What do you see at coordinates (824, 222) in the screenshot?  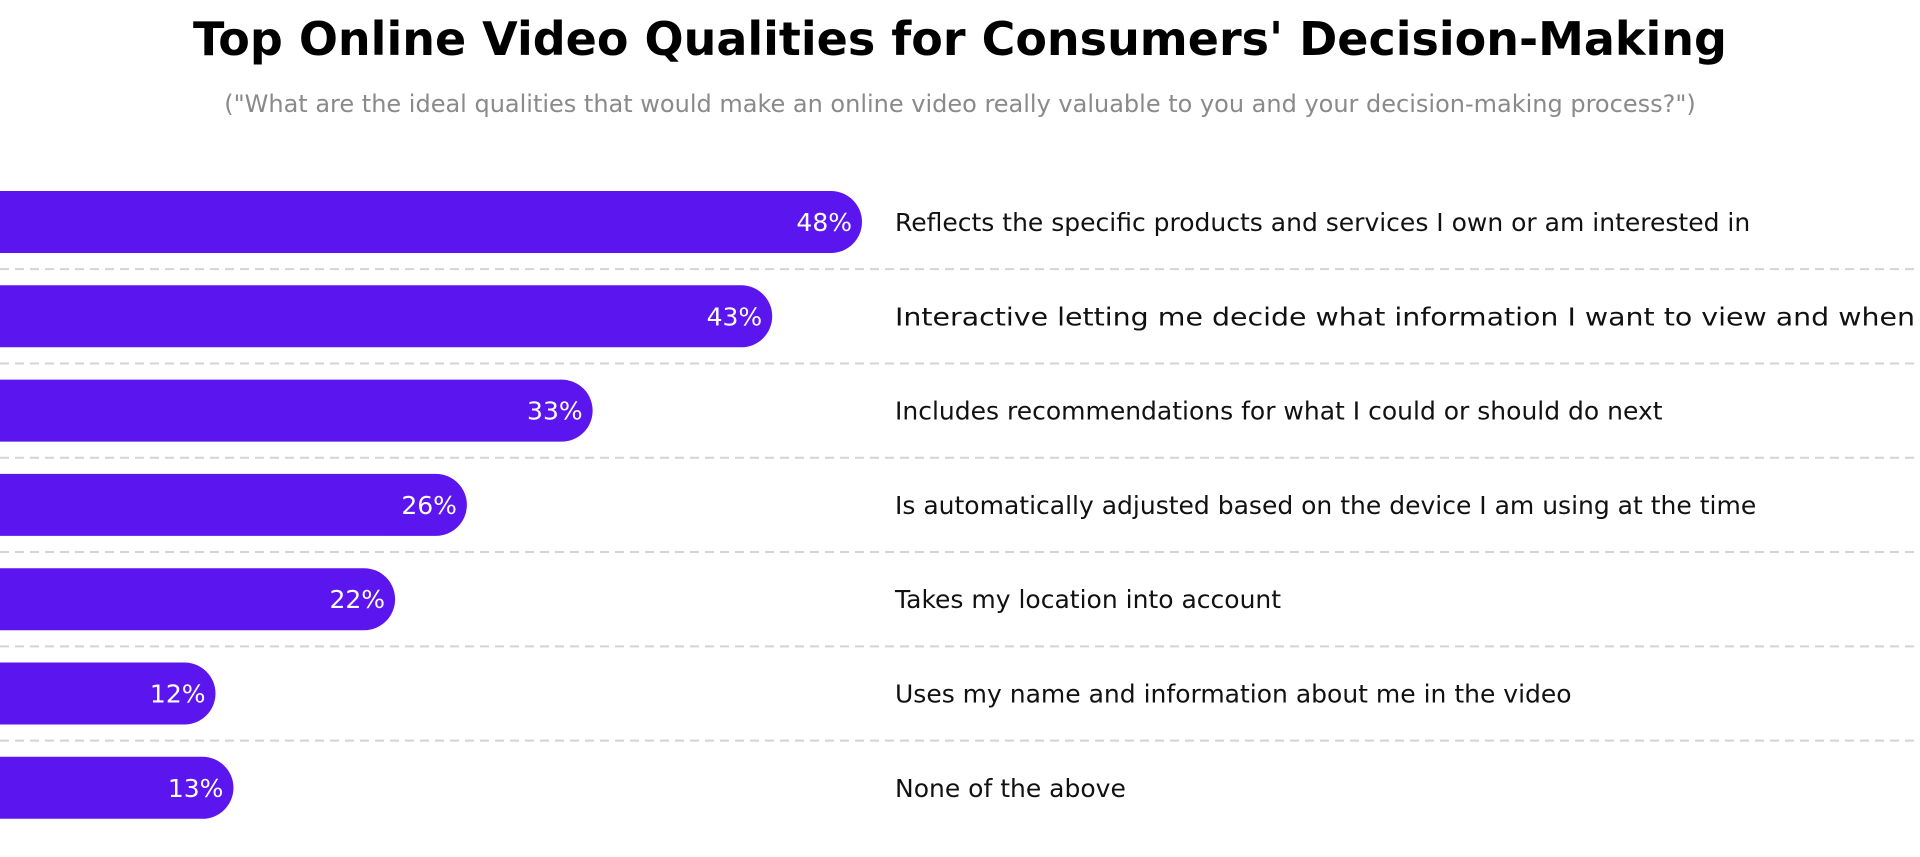 I see `bar-value-label: 48%` at bounding box center [824, 222].